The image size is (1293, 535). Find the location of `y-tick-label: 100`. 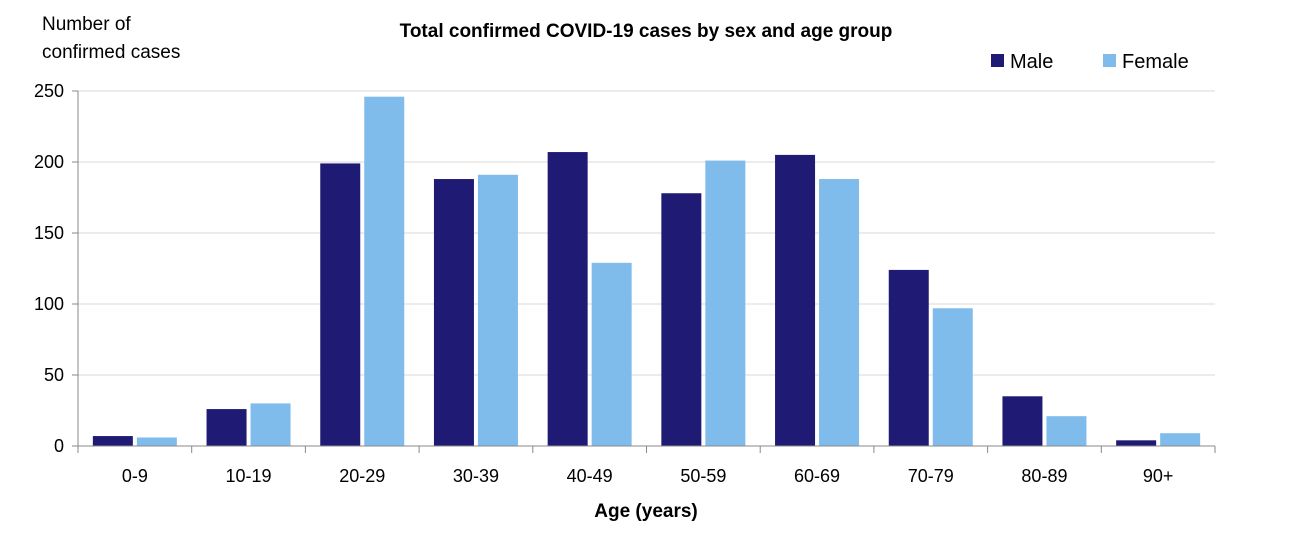

y-tick-label: 100 is located at coordinates (49, 304).